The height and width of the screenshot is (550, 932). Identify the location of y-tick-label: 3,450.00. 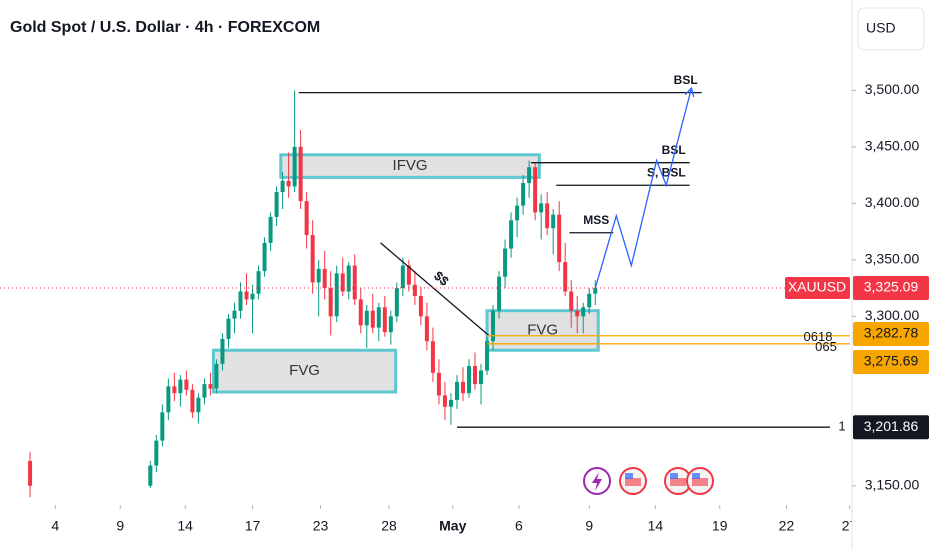
(892, 146).